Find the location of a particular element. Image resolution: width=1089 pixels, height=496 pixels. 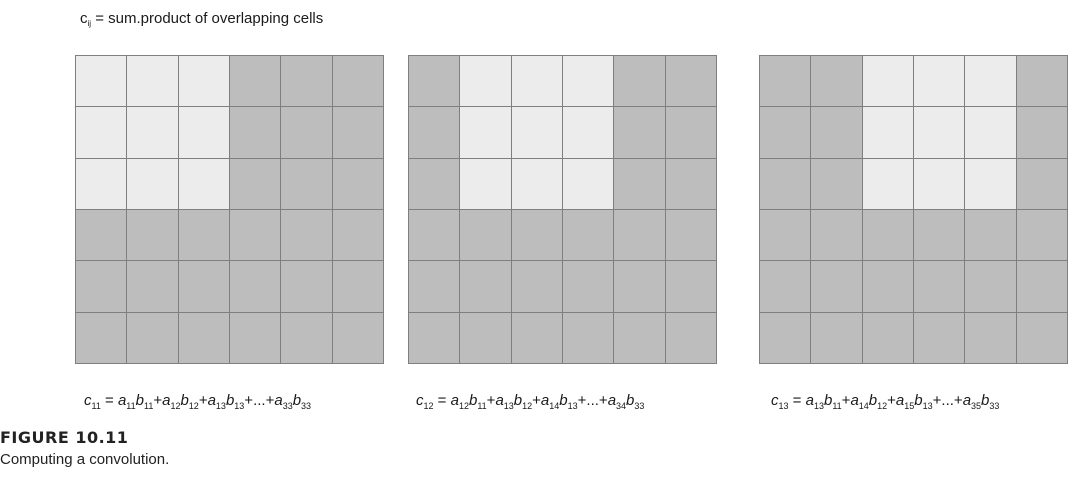

formula-a-term: a13 is located at coordinates (216, 401).